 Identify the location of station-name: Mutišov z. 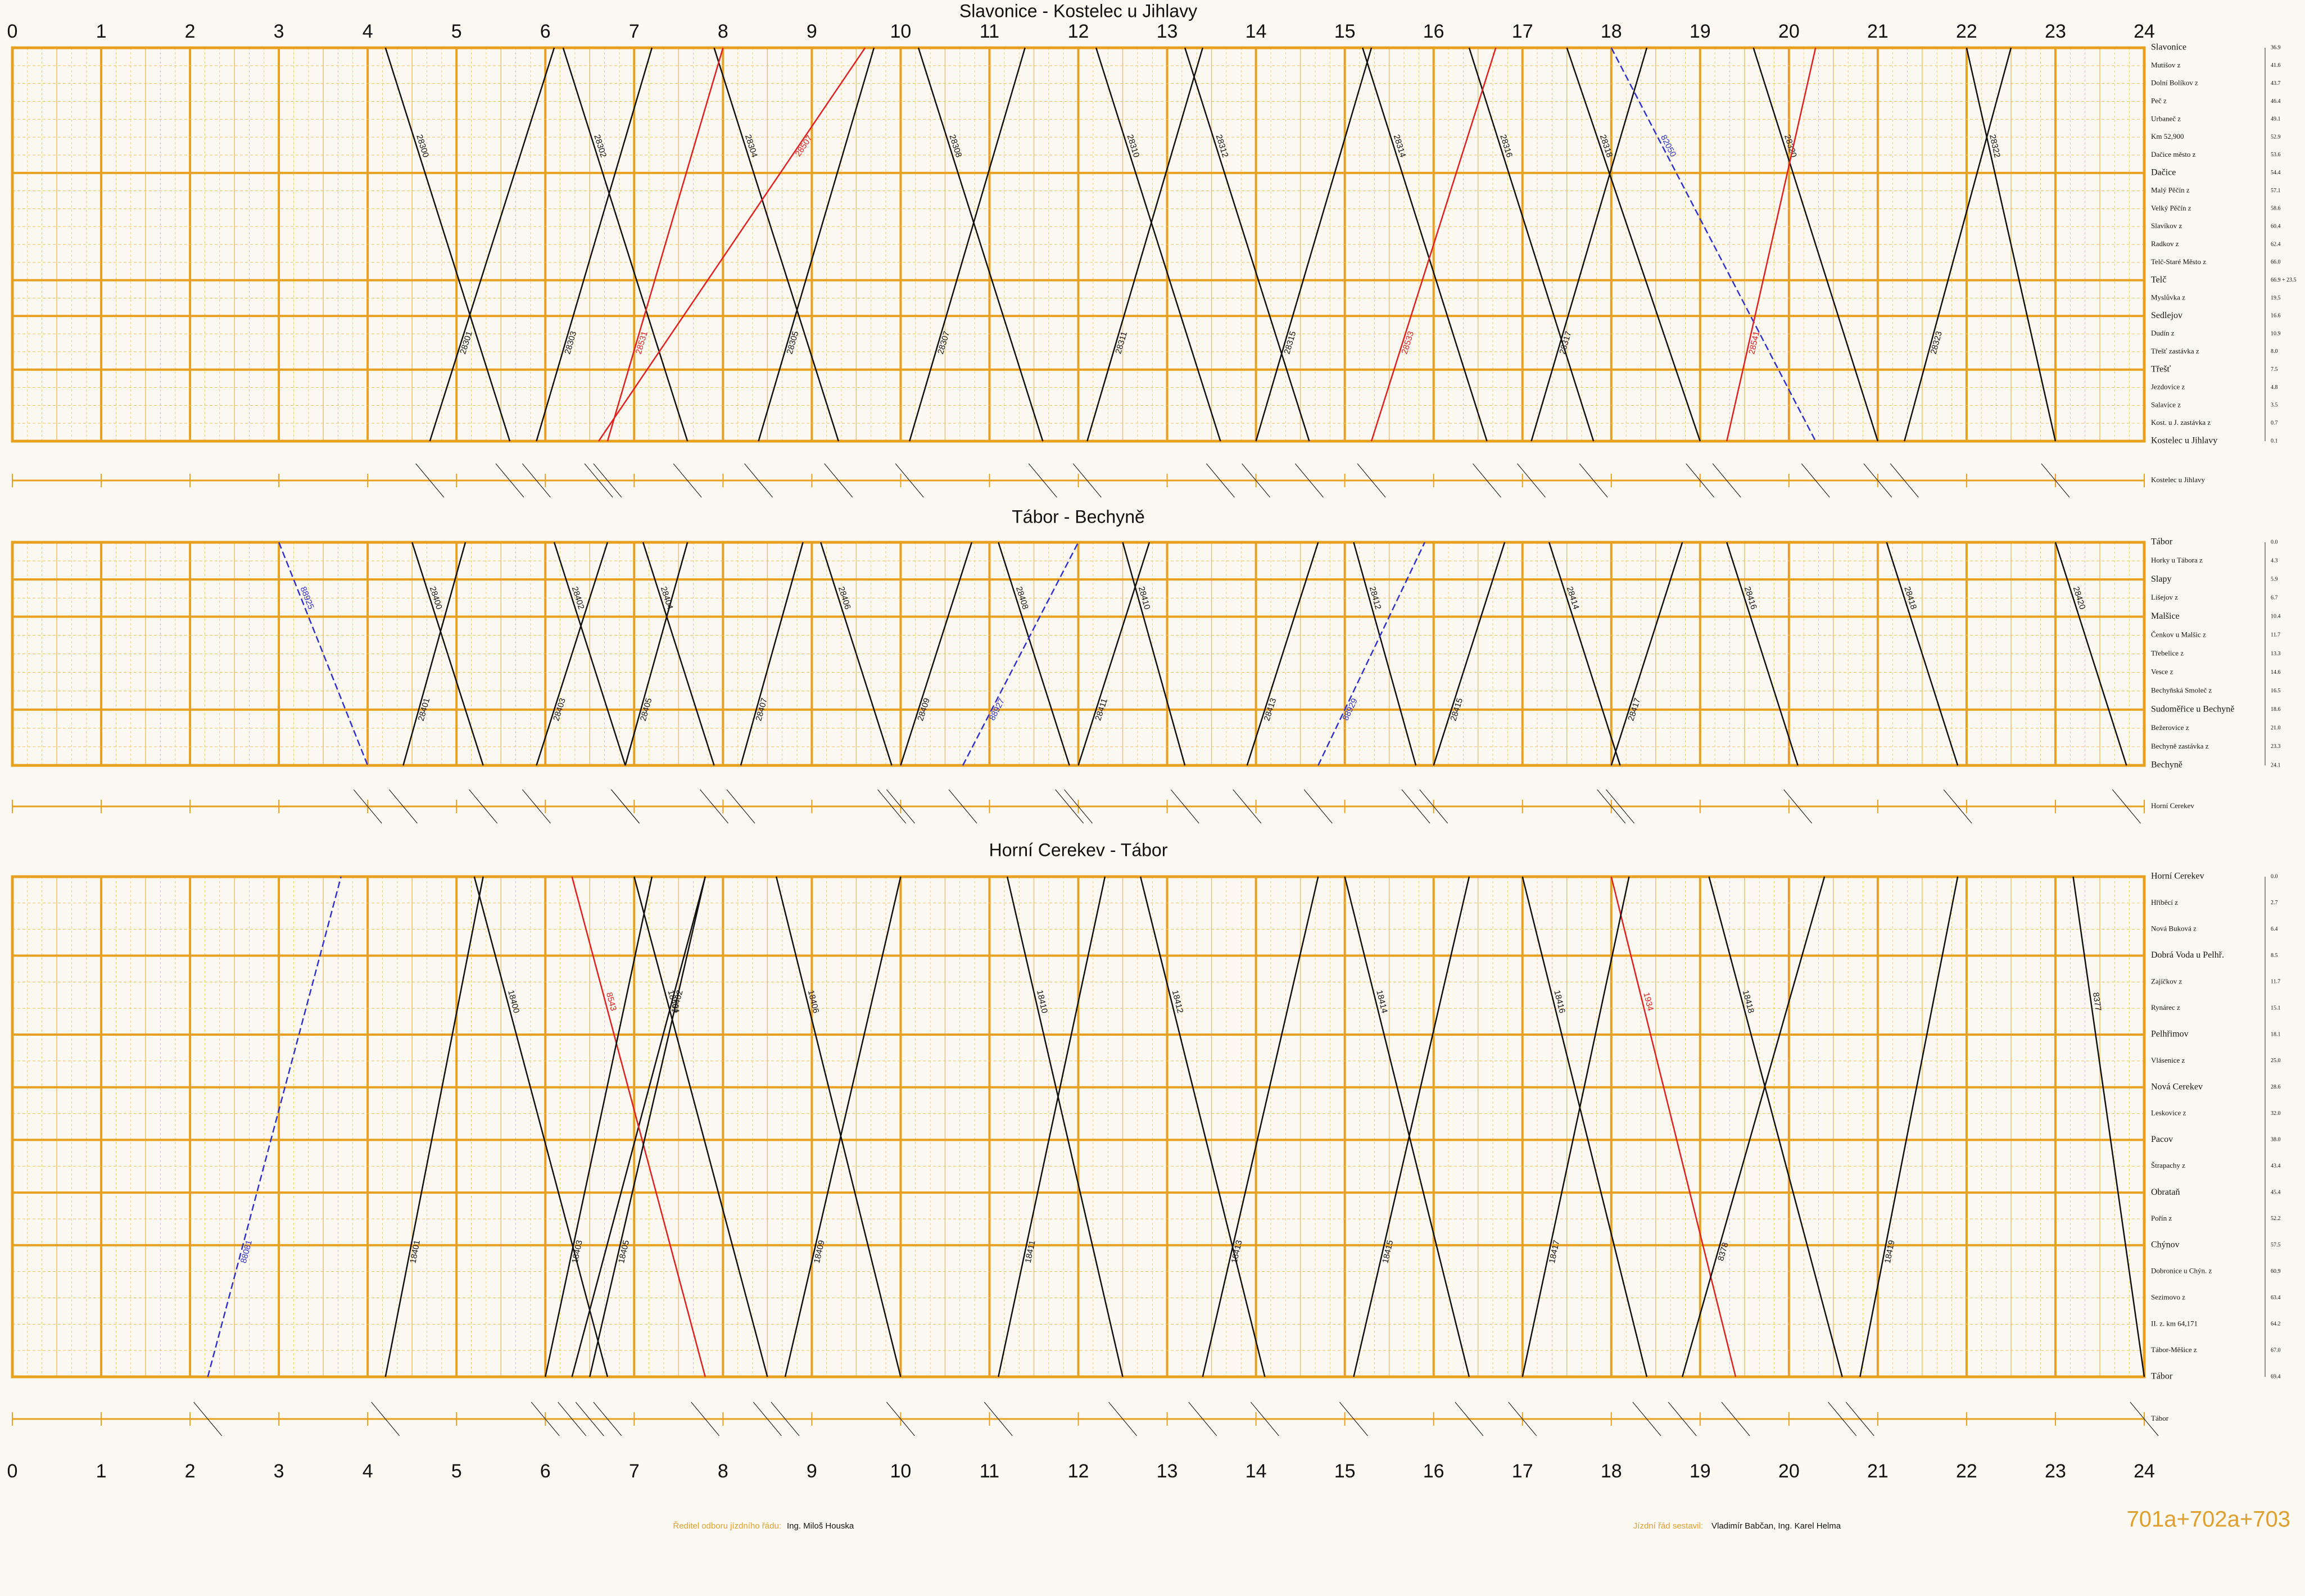
(2166, 65).